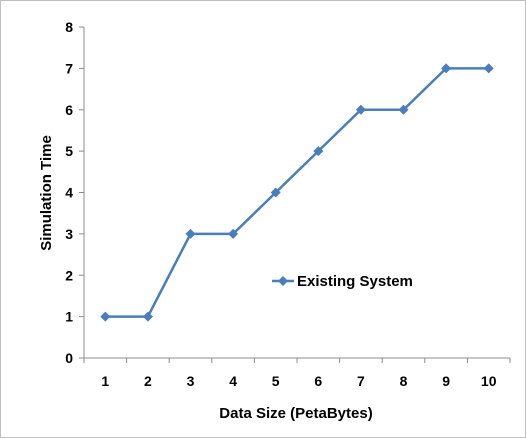  I want to click on y-tick-label: 7, so click(69, 68).